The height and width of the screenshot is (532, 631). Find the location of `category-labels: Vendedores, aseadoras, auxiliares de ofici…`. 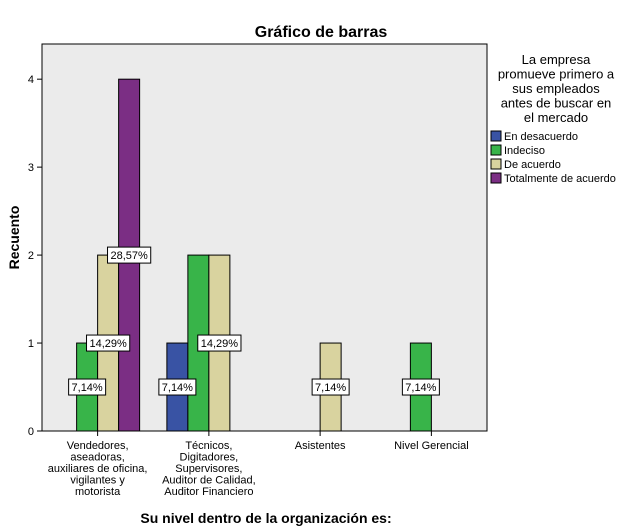

category-labels: Vendedores, aseadoras, auxiliares de ofici… is located at coordinates (258, 469).